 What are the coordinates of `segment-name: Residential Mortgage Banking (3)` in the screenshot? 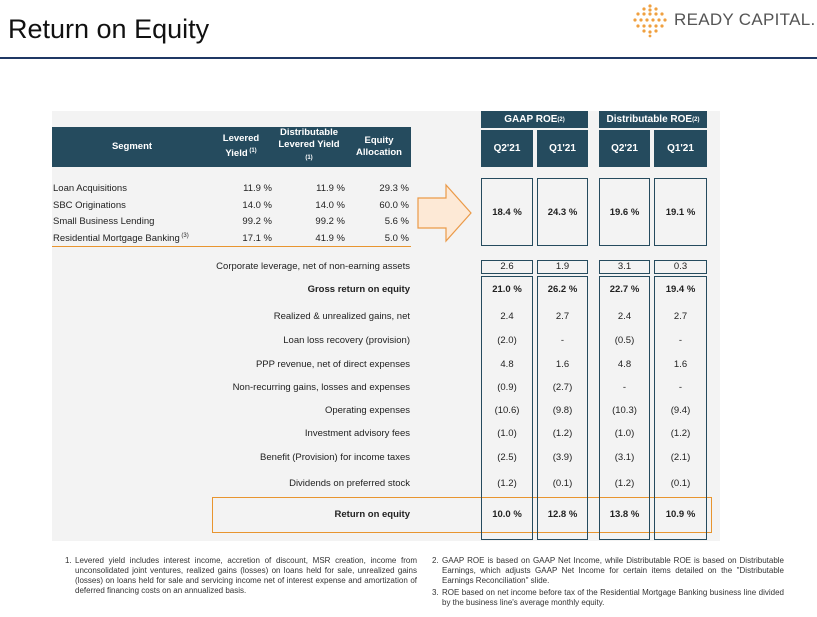 It's located at (121, 238).